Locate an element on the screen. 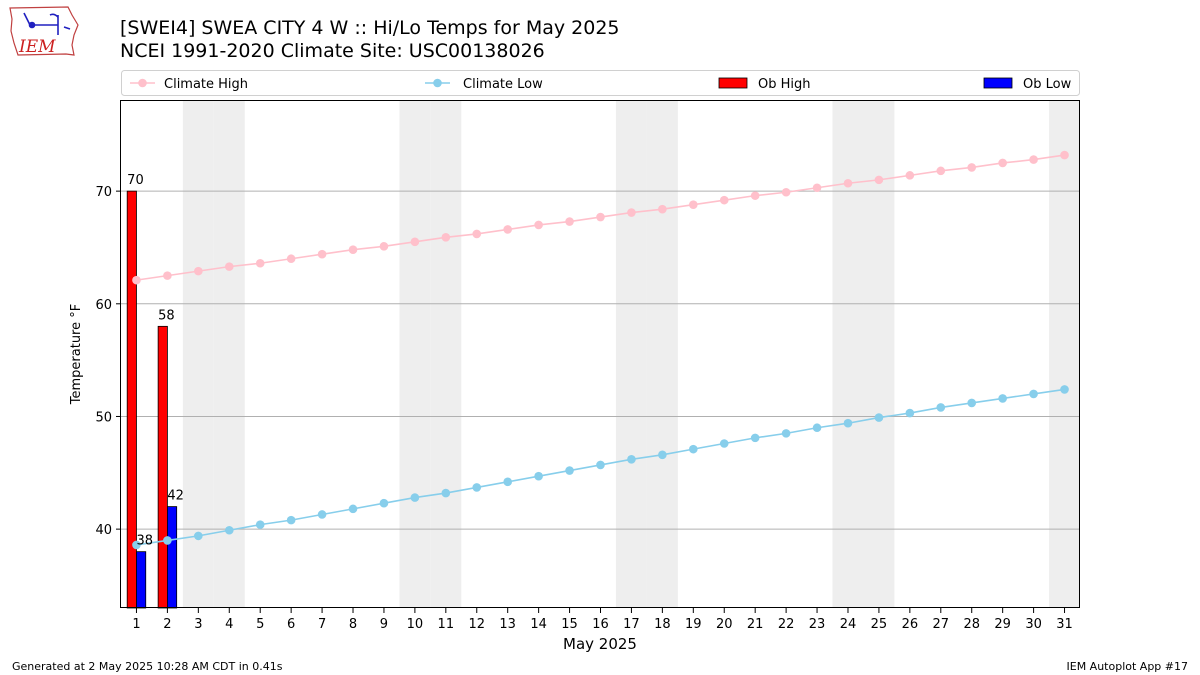  x-tick-label-23: 23 is located at coordinates (817, 624).